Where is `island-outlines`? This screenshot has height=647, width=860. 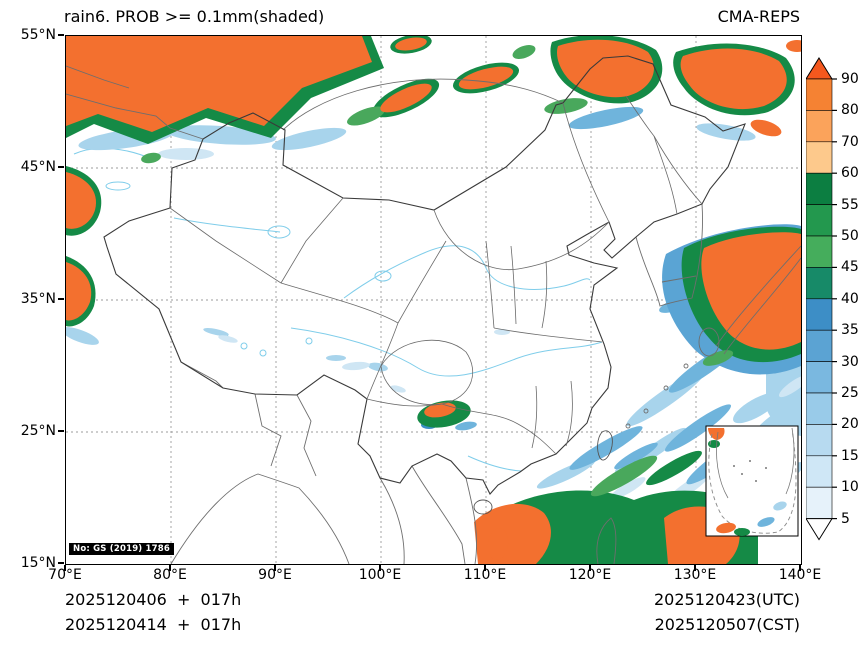
island-outlines is located at coordinates (543, 472).